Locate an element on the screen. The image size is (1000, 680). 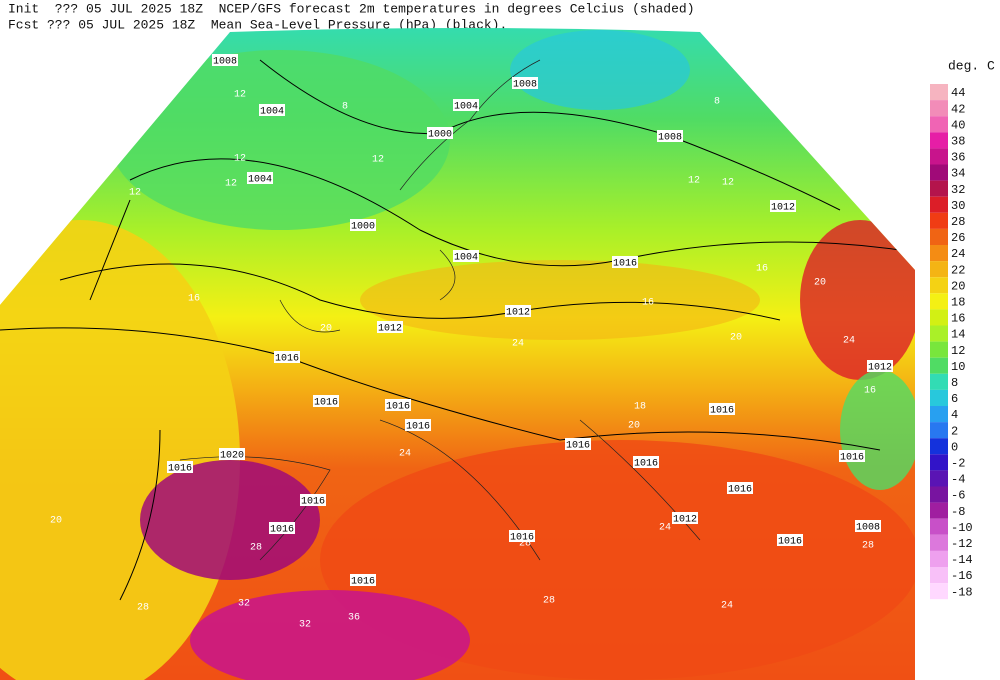
legend-label: -4 is located at coordinates (958, 480).